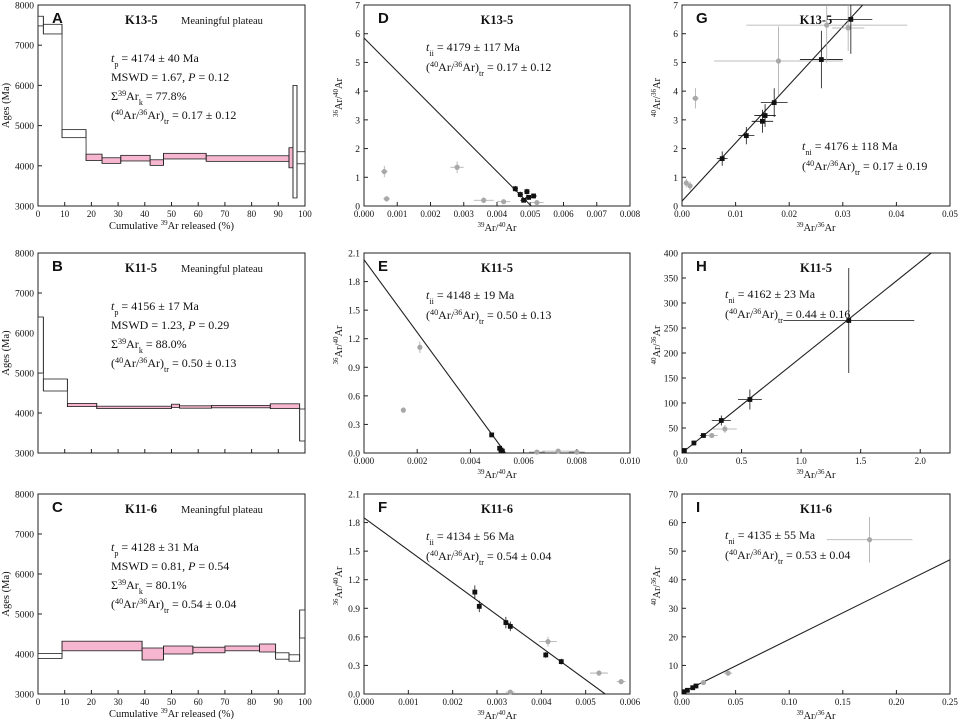 This screenshot has width=960, height=728. What do you see at coordinates (383, 18) in the screenshot?
I see `panel-letter: D` at bounding box center [383, 18].